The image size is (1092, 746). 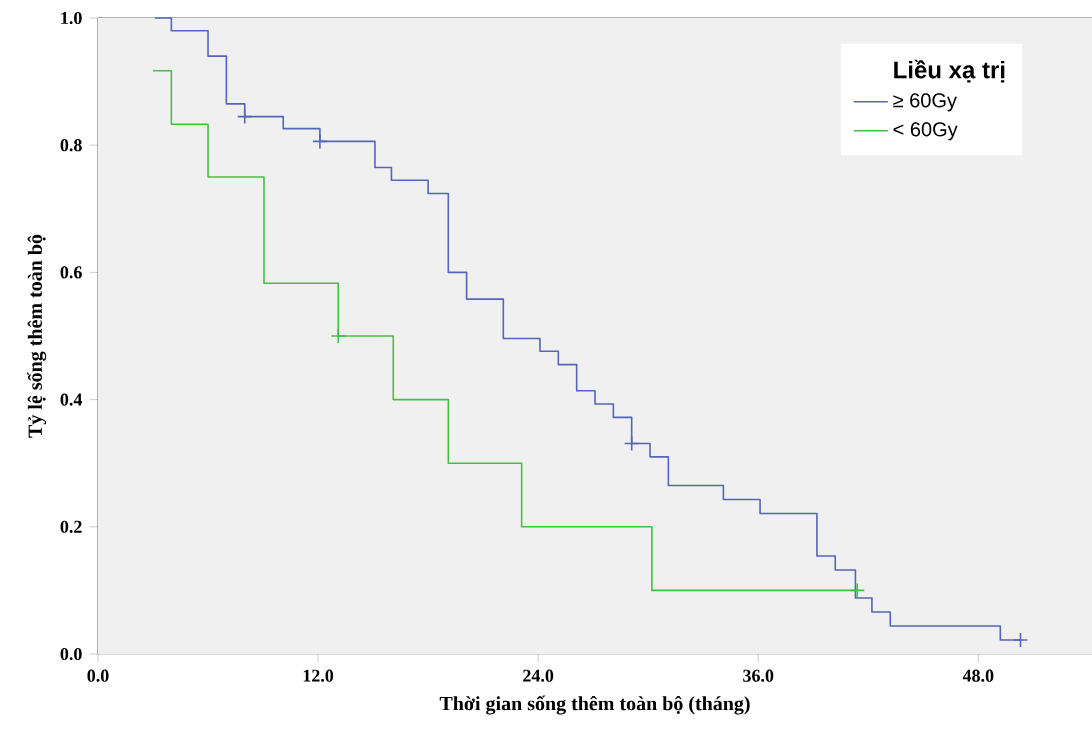 I want to click on legend-title: Liều xạ trị, so click(x=949, y=71).